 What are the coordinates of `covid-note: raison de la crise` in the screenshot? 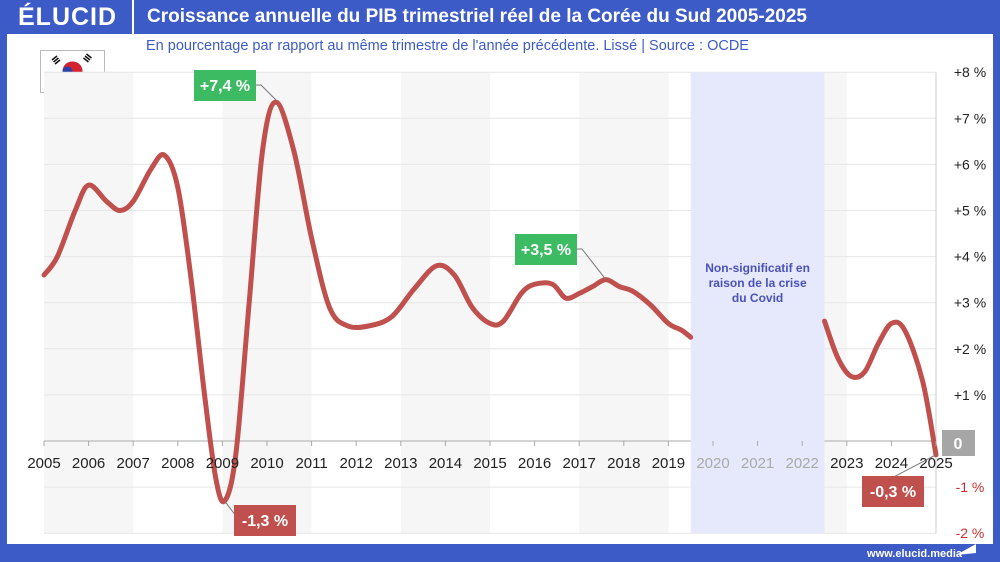 It's located at (758, 283).